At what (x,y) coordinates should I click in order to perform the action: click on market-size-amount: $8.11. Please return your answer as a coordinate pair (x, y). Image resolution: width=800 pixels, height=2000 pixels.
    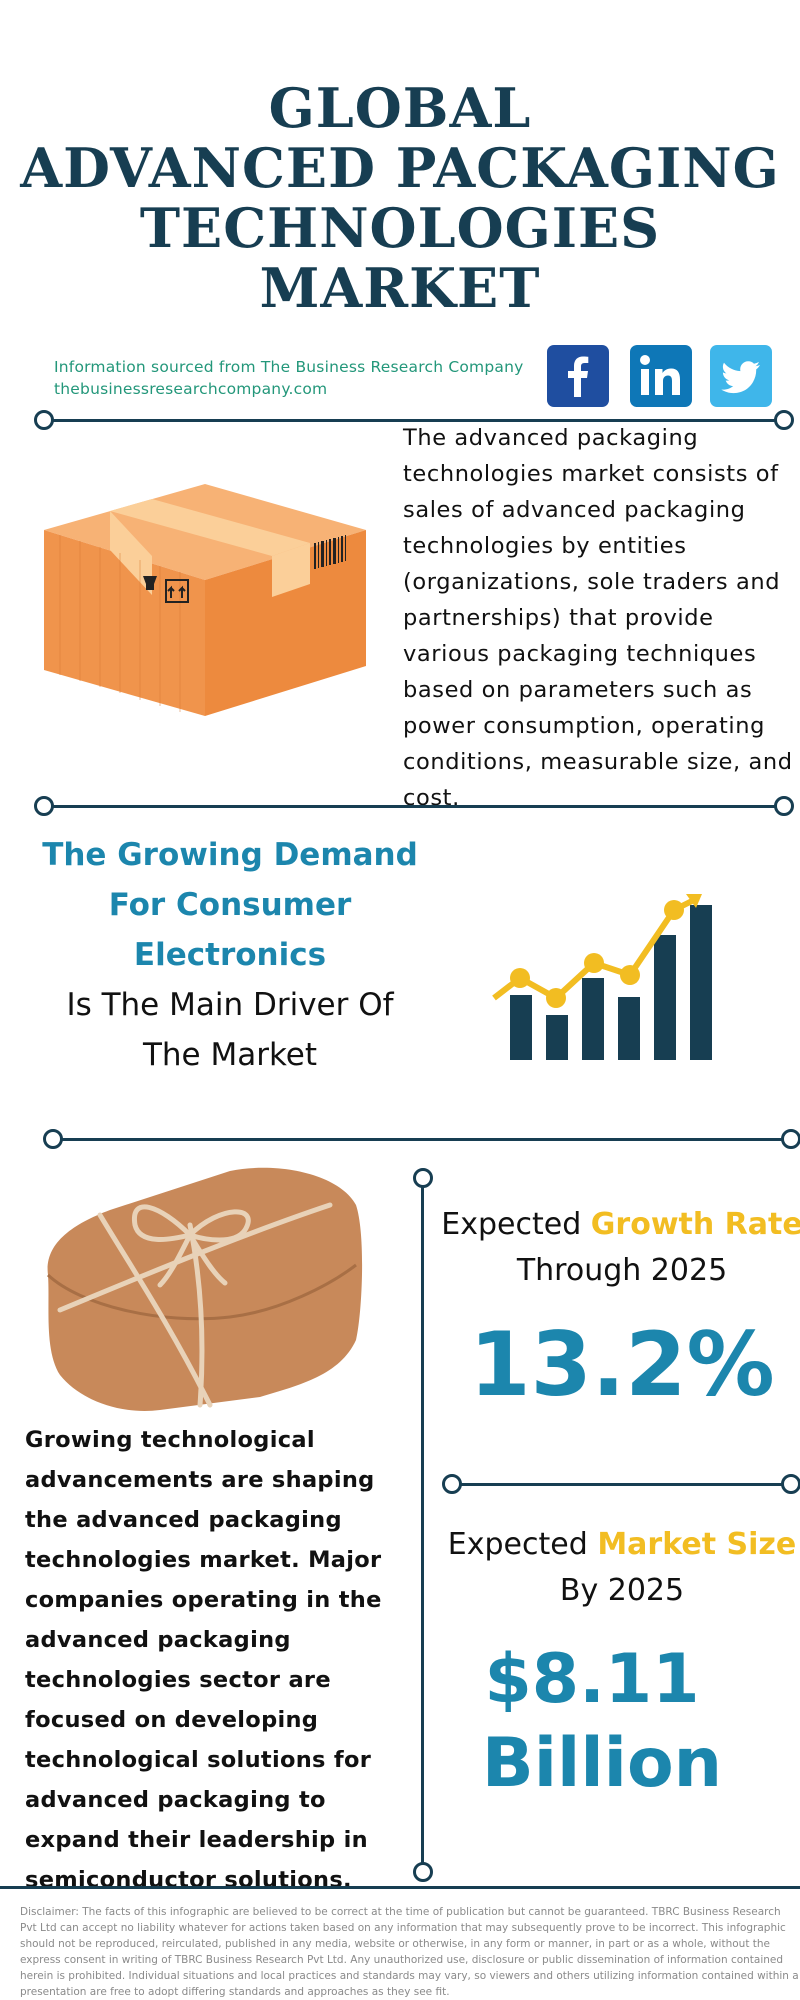
    Looking at the image, I should click on (592, 1679).